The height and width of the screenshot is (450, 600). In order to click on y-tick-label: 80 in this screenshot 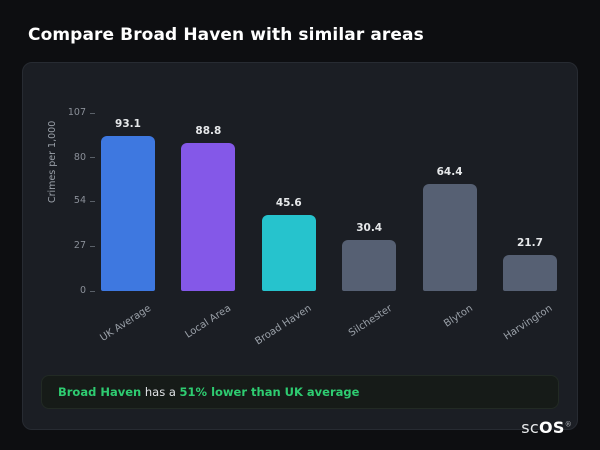, I will do `click(84, 157)`.